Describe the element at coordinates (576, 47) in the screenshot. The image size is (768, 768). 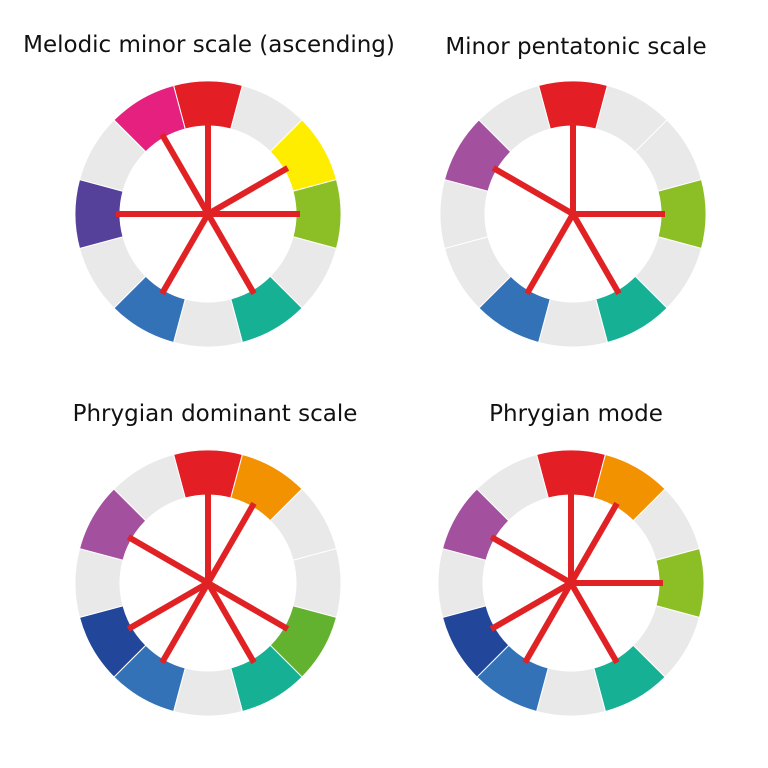
I see `diagram-title: Minor pentatonic scale` at that location.